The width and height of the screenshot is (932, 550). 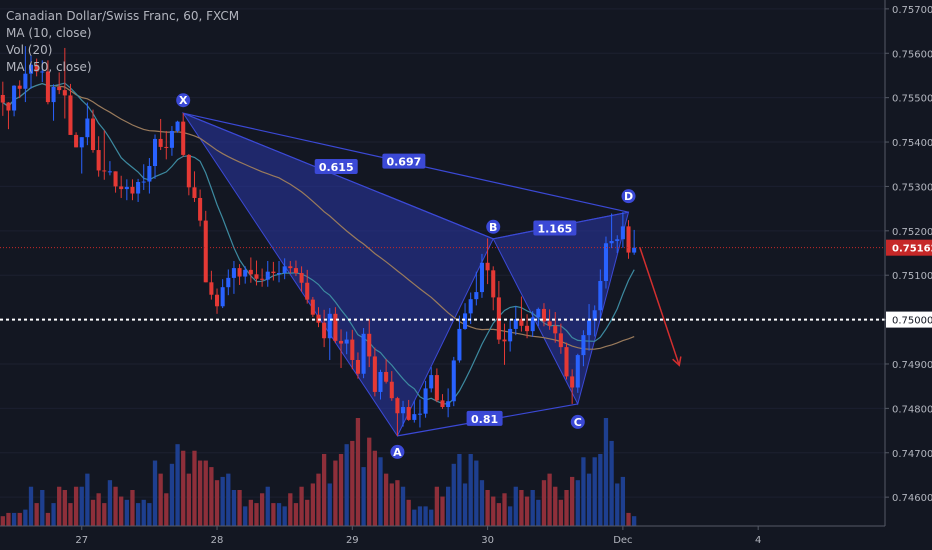 I want to click on current-price-badge, so click(x=909, y=247).